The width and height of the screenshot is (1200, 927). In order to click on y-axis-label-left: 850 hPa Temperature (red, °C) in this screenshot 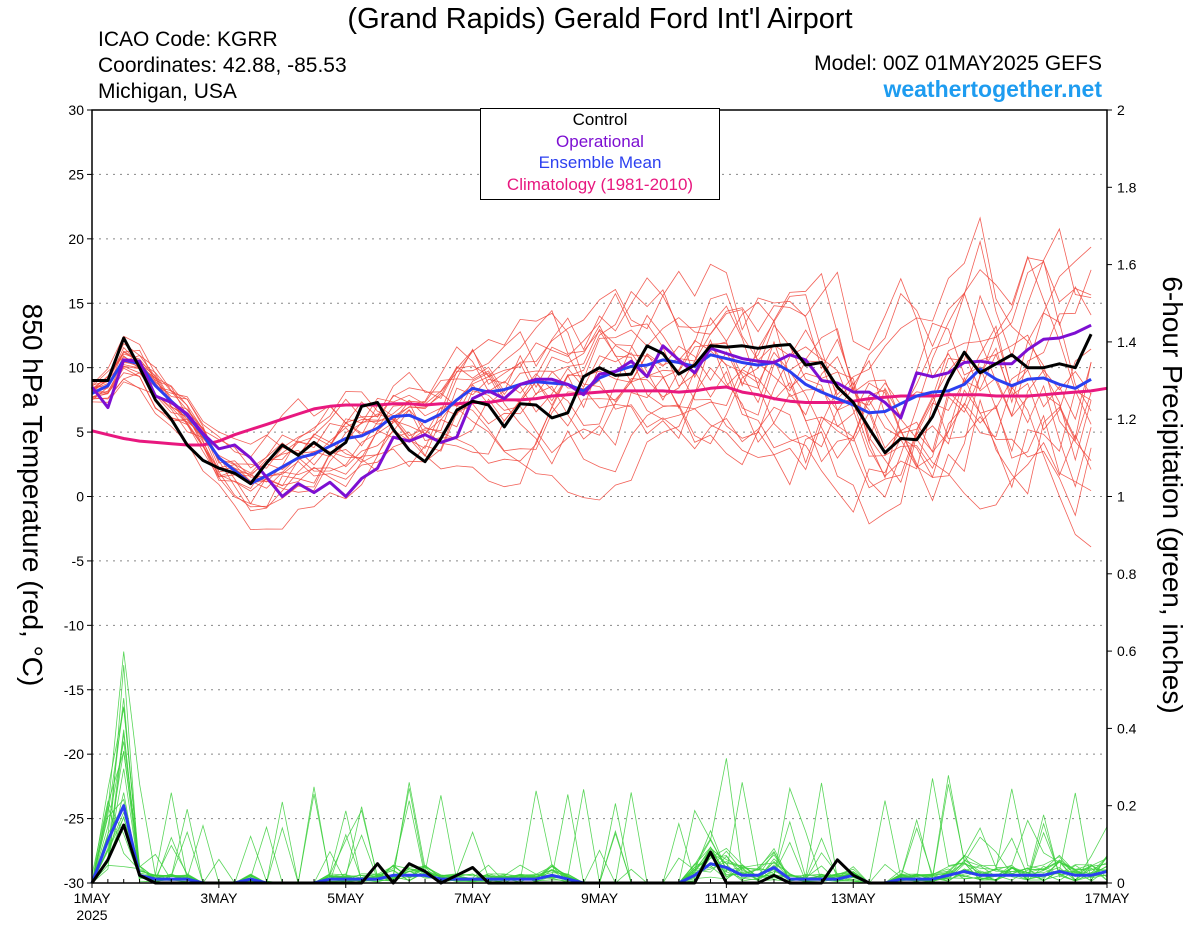, I will do `click(32, 495)`.